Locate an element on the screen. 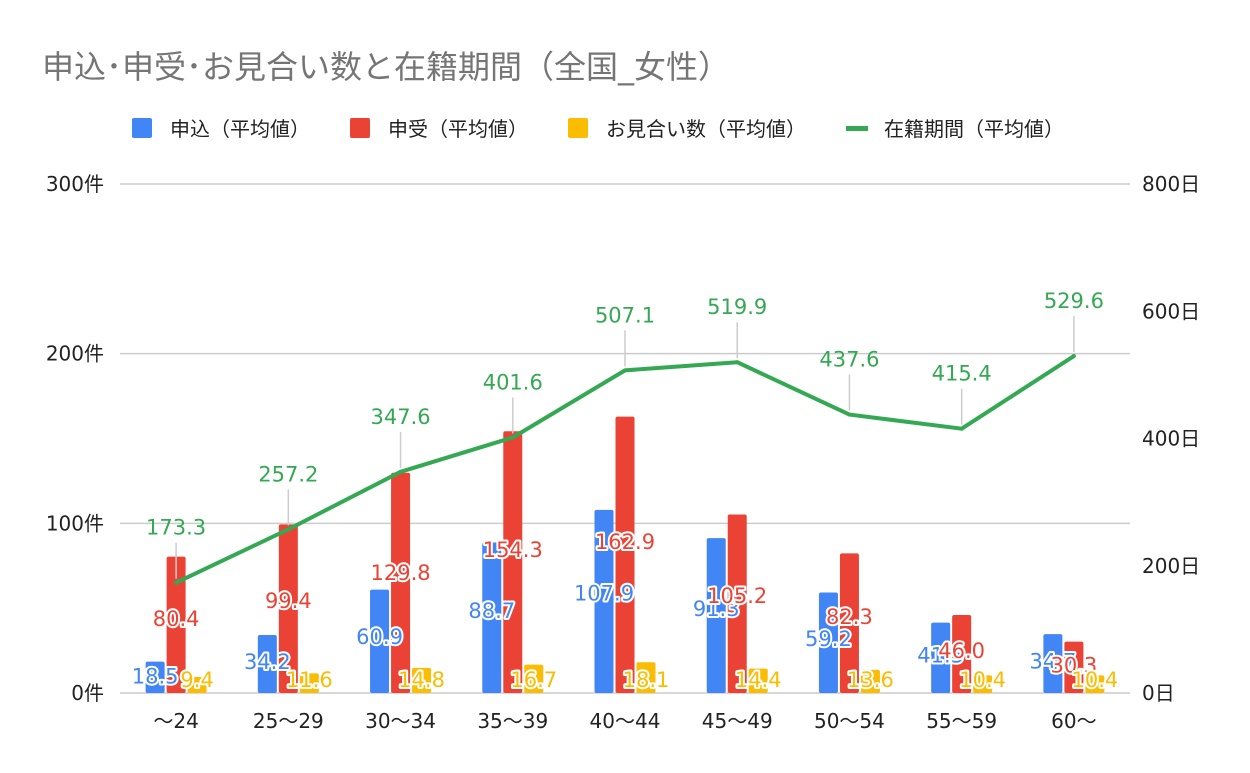  left-axis: 0件 100件 200件 300件 is located at coordinates (75, 438).